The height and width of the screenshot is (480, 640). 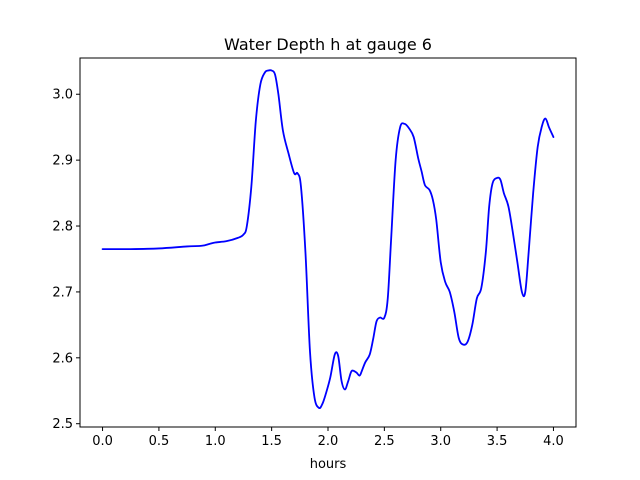 I want to click on y-tick-label: 2.5, so click(x=62, y=424).